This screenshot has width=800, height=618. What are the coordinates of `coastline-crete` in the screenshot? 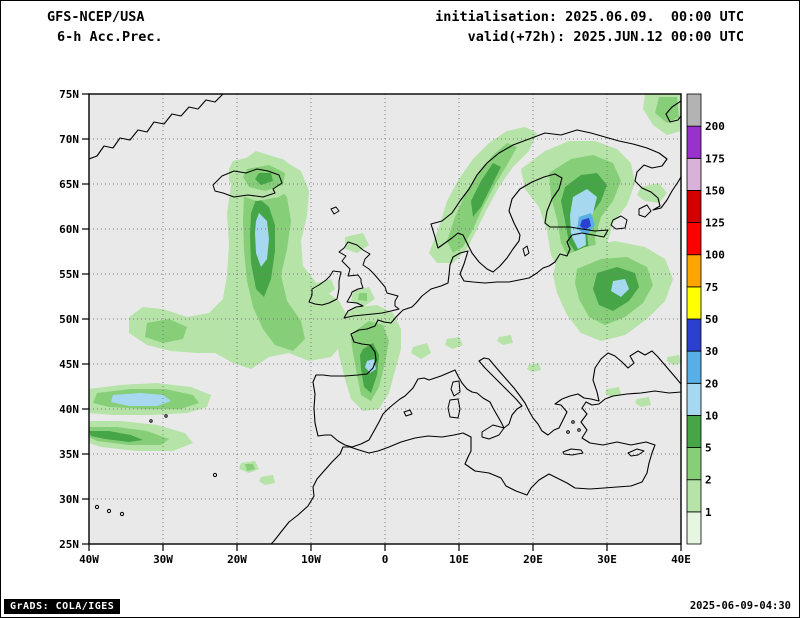 It's located at (573, 452).